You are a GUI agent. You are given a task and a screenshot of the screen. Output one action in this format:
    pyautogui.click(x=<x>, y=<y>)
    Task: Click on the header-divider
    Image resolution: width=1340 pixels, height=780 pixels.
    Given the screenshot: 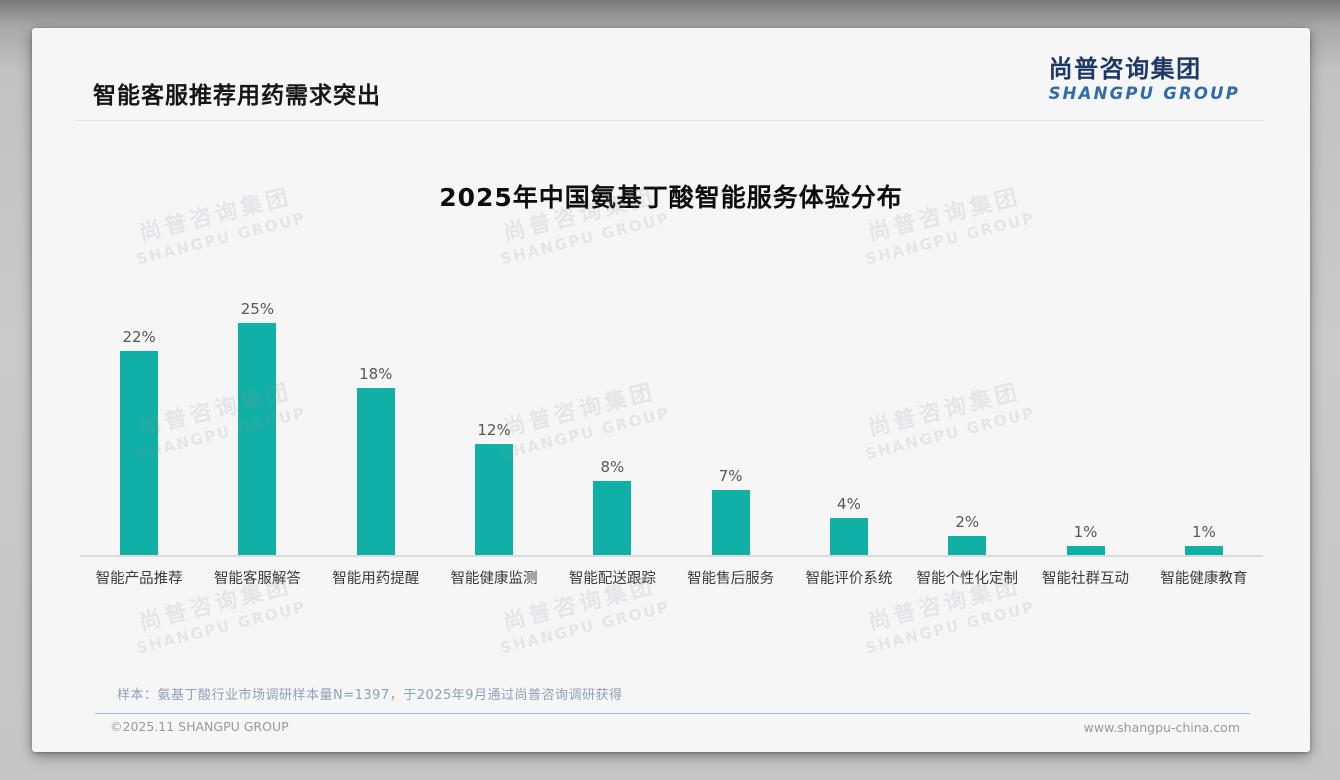 What is the action you would take?
    pyautogui.click(x=670, y=120)
    